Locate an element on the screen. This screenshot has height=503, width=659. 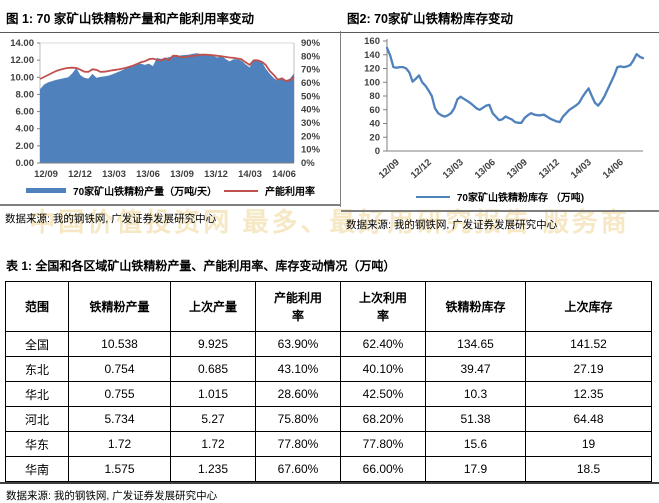
table-cell: 1.015 is located at coordinates (213, 394).